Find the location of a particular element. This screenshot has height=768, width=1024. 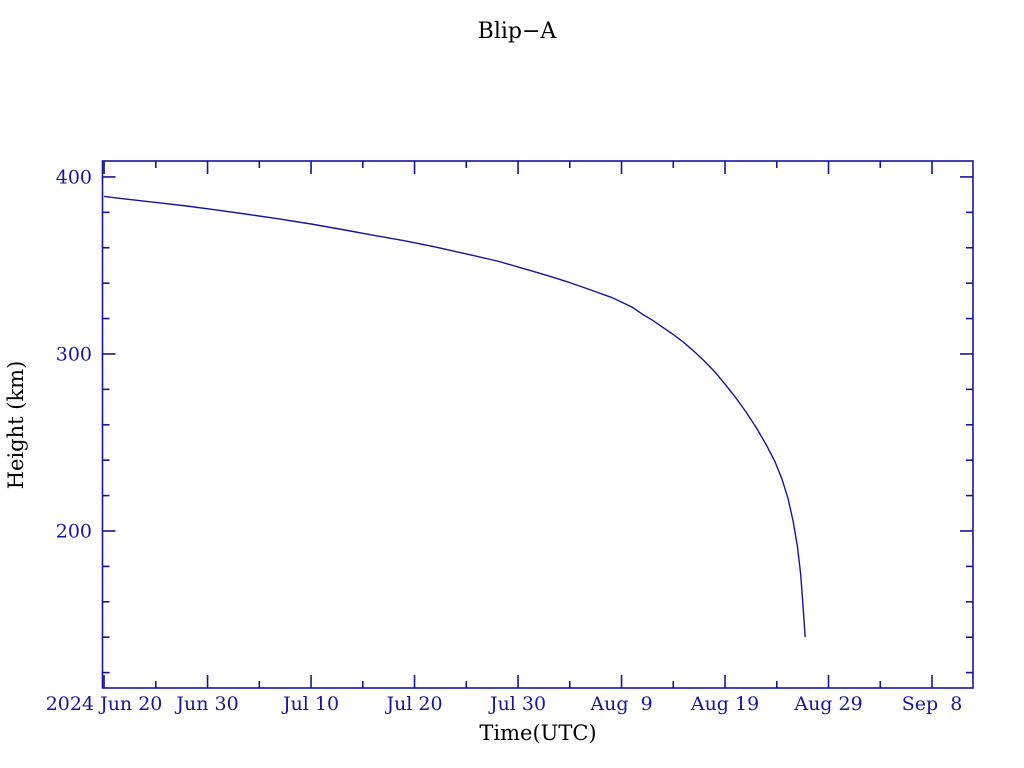

chart-title: Blip−A is located at coordinates (518, 31).